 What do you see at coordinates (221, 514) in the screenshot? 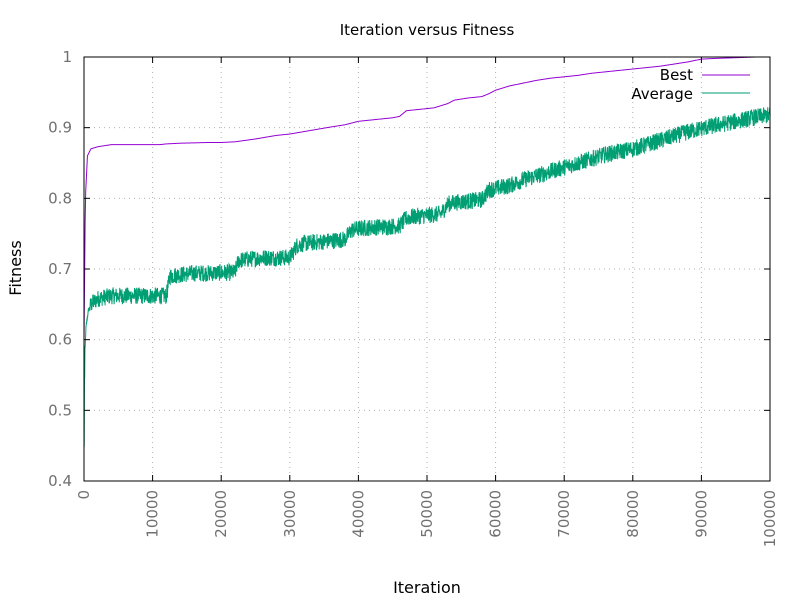
I see `x-tick-label: 20000` at bounding box center [221, 514].